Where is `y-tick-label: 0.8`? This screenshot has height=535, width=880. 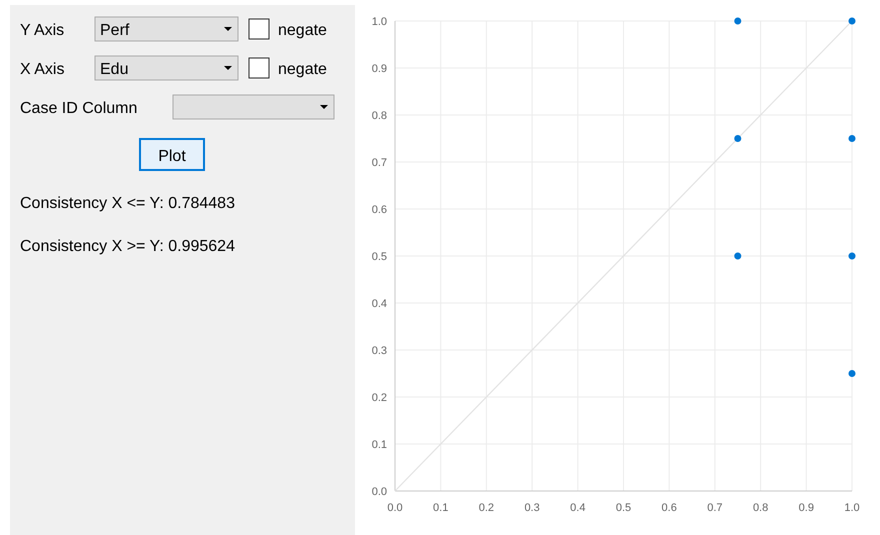 y-tick-label: 0.8 is located at coordinates (379, 116).